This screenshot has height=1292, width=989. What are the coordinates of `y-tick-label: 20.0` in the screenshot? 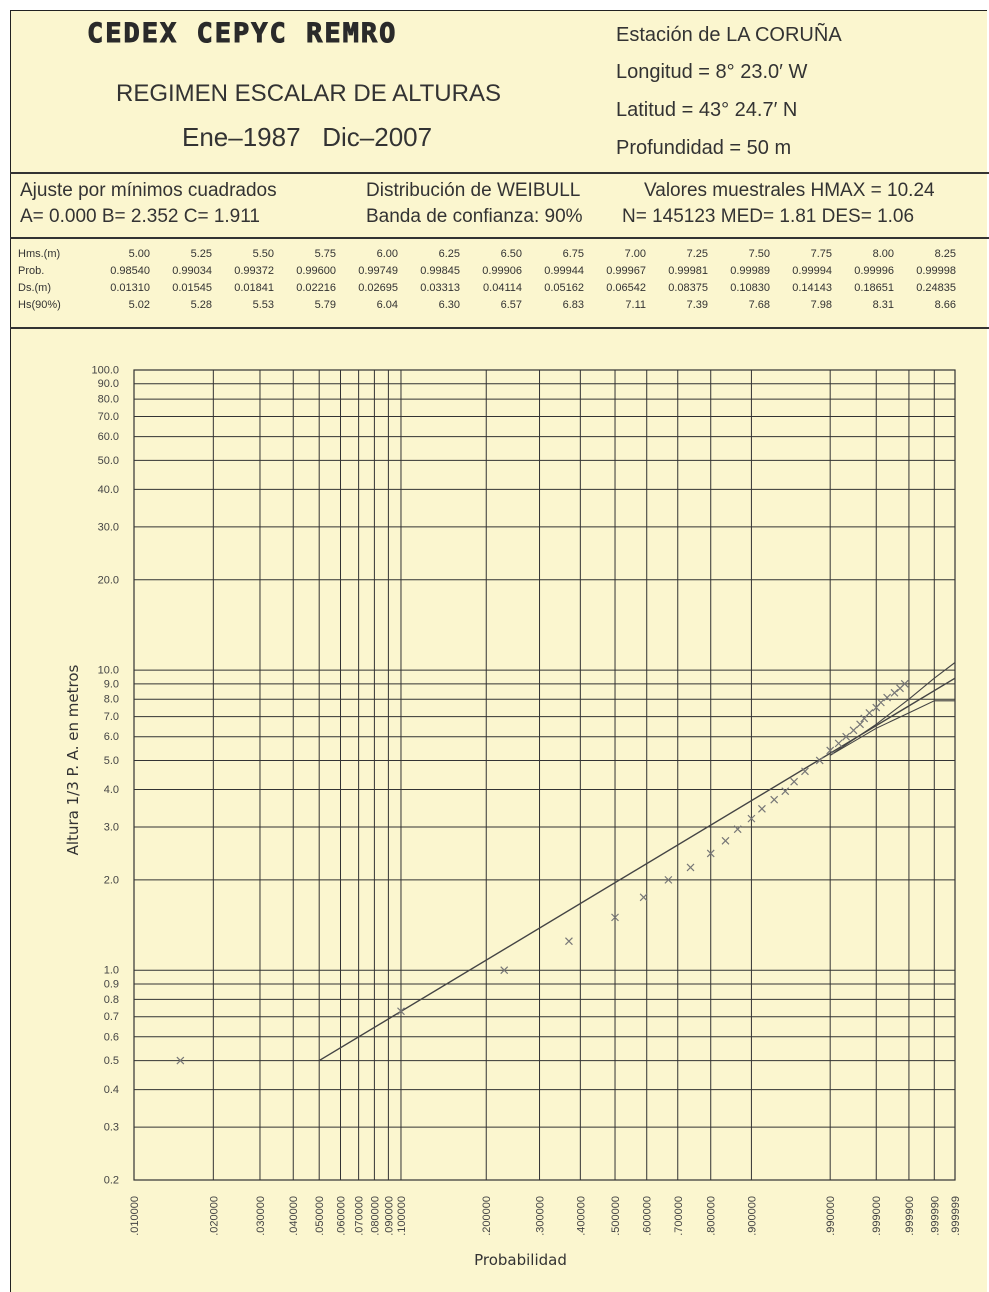 It's located at (108, 580).